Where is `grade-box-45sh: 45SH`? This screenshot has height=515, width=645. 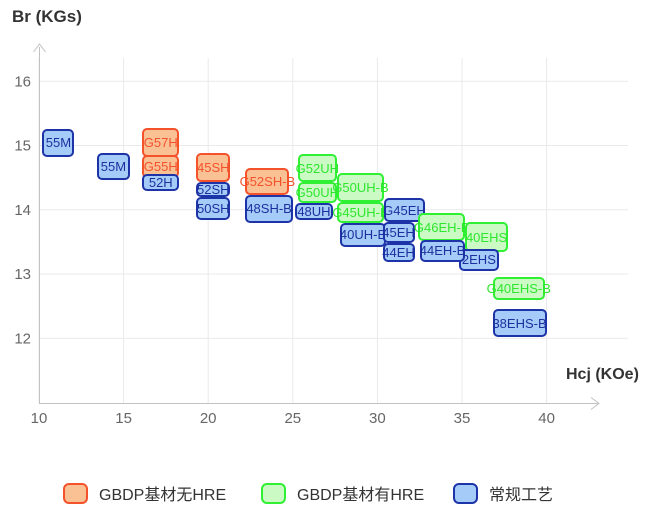
grade-box-45sh: 45SH is located at coordinates (213, 168).